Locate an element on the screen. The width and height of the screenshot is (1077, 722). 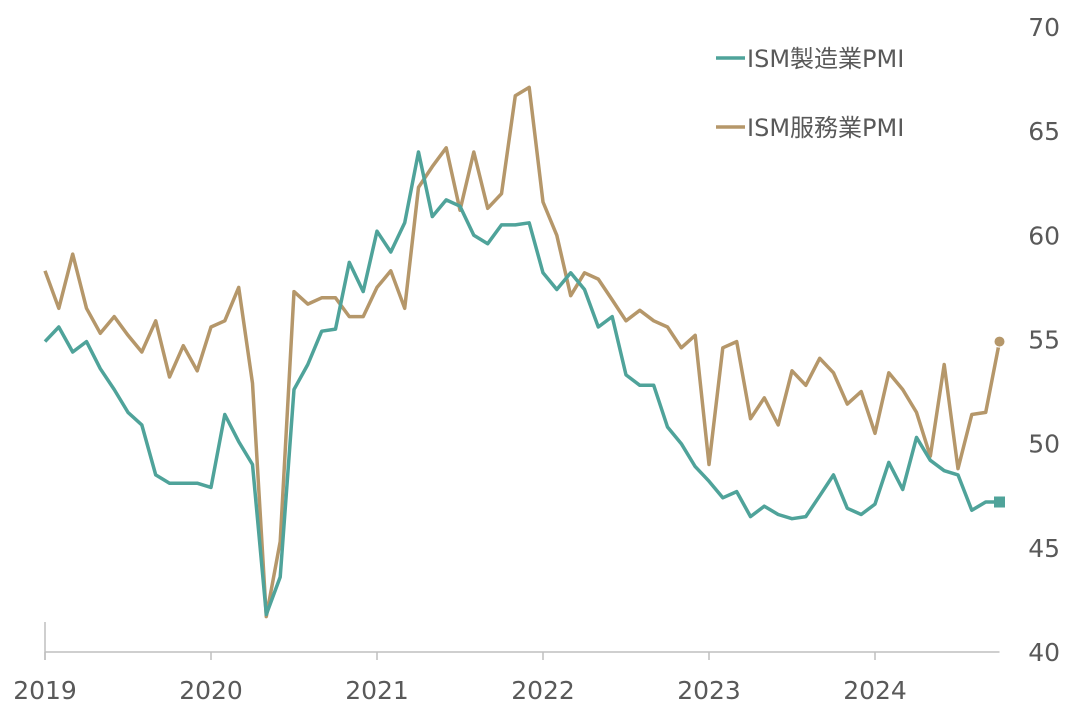
y-tick-label: 55 is located at coordinates (1044, 340).